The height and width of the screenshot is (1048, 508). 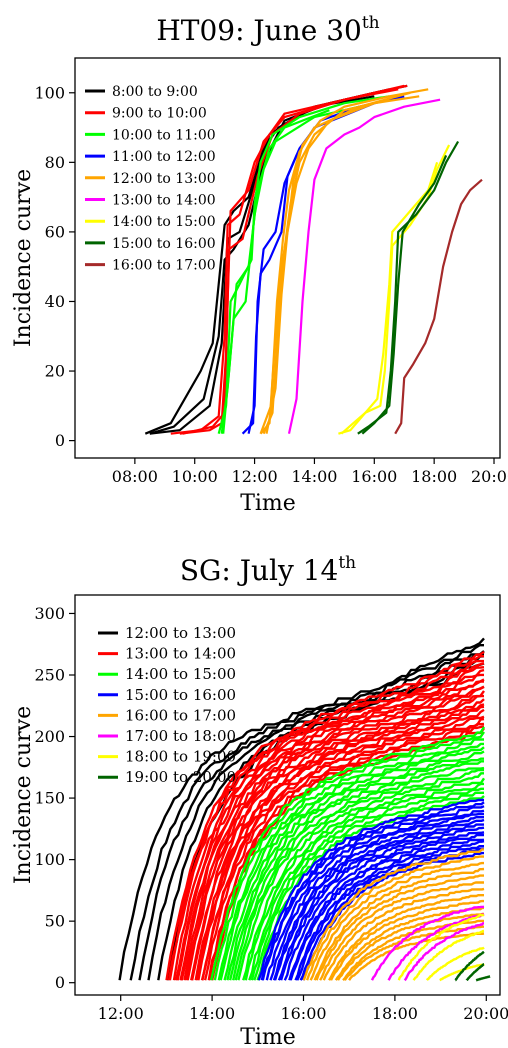 I want to click on y-tick-label: 80, so click(x=55, y=162).